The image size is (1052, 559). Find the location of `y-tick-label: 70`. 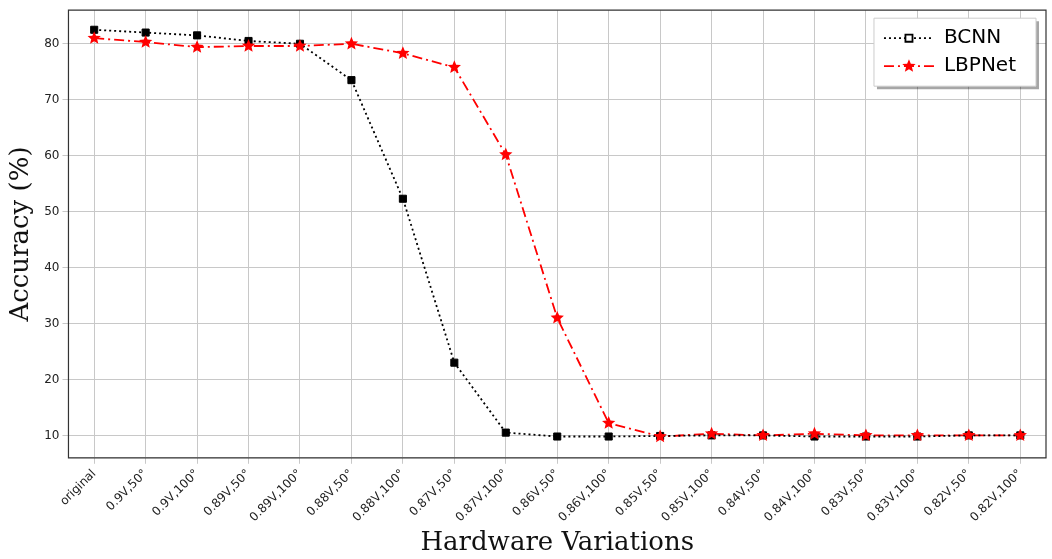

y-tick-label: 70 is located at coordinates (52, 98).